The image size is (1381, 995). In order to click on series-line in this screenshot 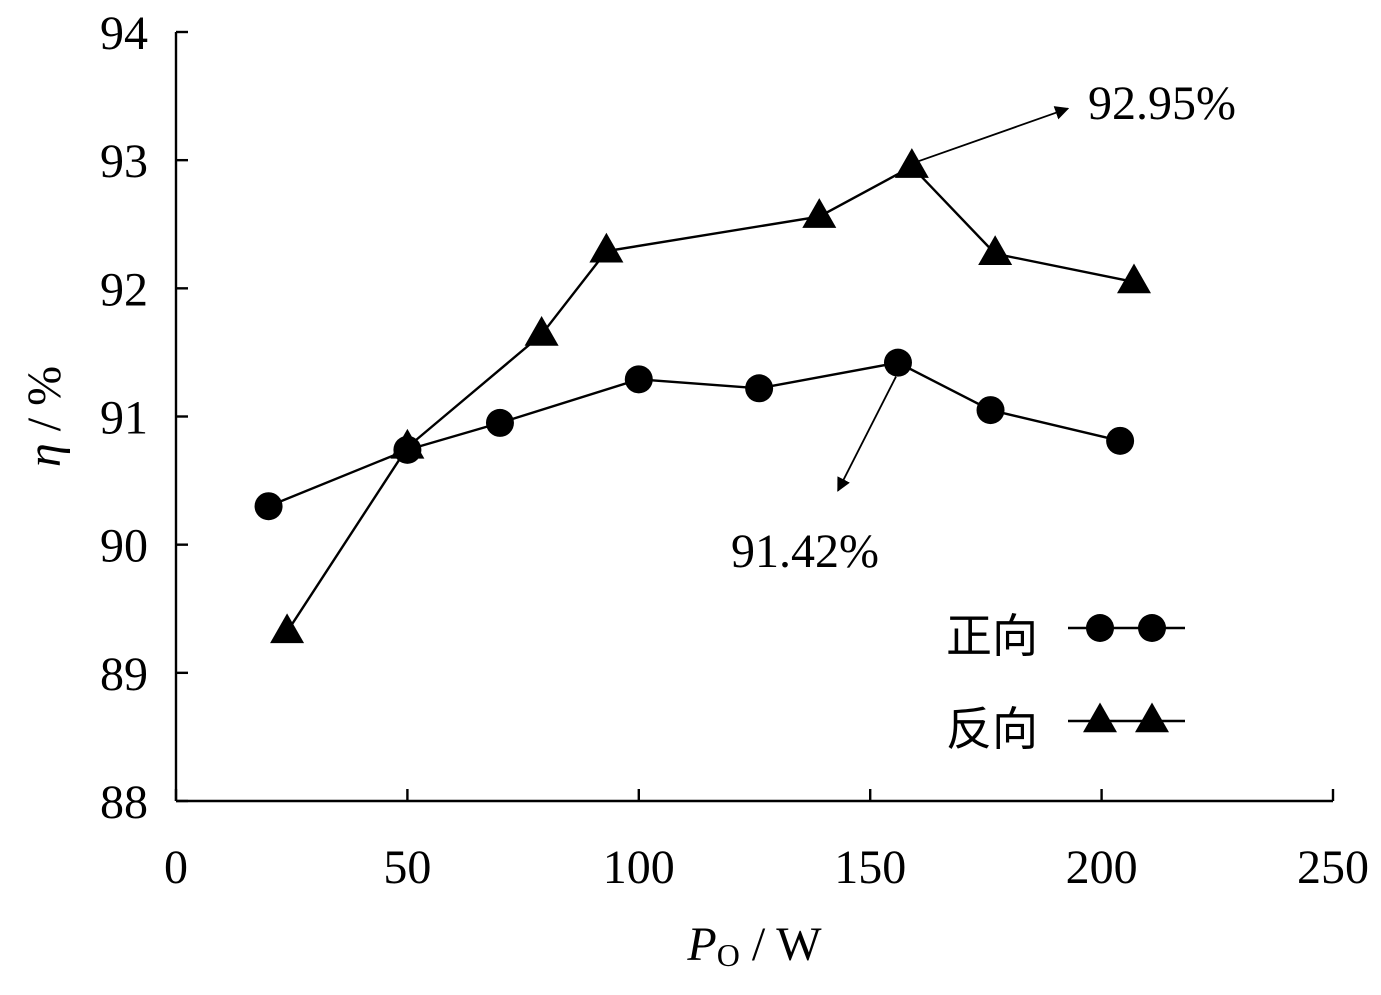, I will do `click(694, 434)`.